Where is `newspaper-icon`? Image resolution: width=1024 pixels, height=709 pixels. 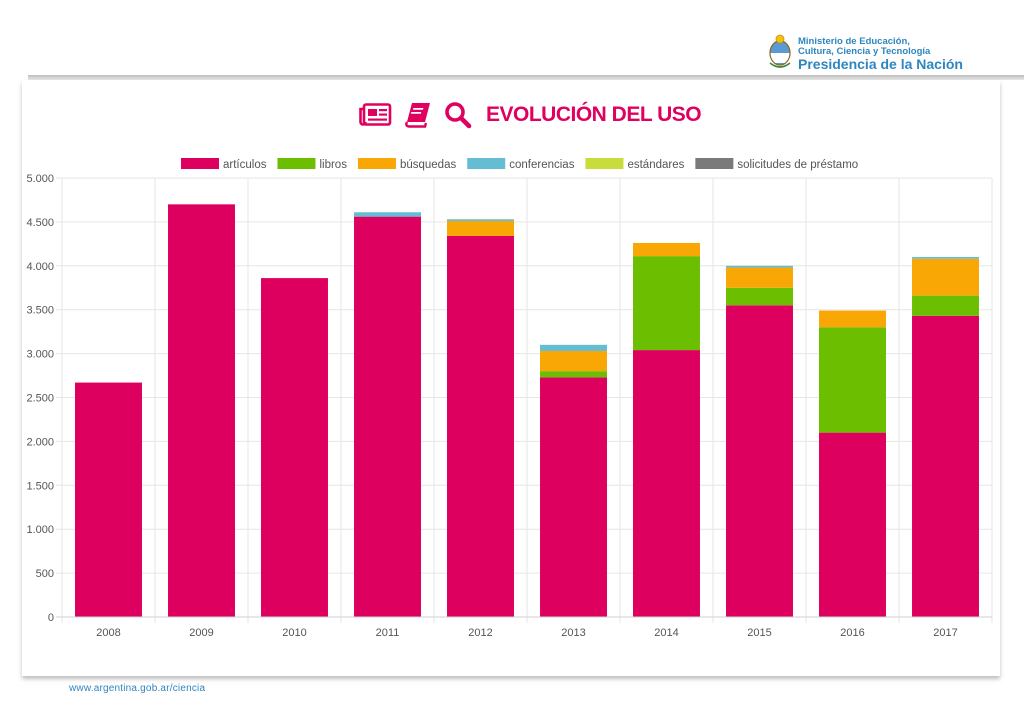
newspaper-icon is located at coordinates (375, 114).